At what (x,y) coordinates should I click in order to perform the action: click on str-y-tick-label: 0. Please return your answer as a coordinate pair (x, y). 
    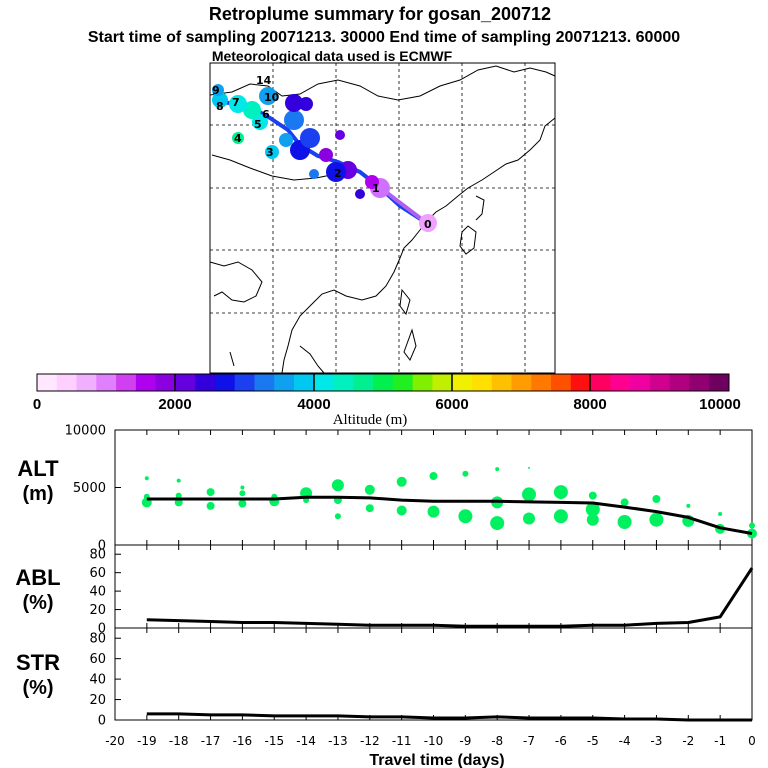
    Looking at the image, I should click on (102, 721).